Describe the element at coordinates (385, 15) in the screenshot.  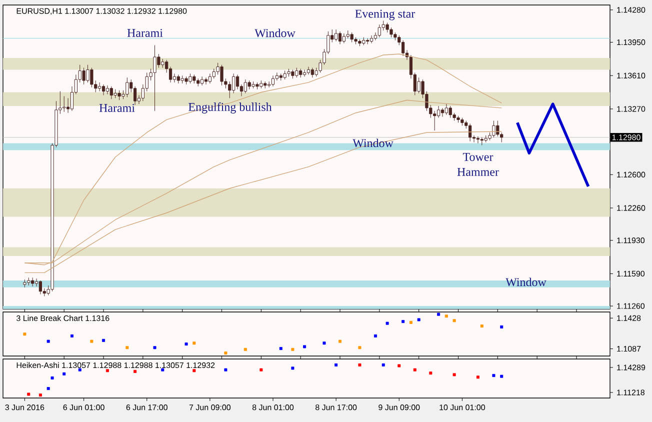
I see `annotation: Evening star` at that location.